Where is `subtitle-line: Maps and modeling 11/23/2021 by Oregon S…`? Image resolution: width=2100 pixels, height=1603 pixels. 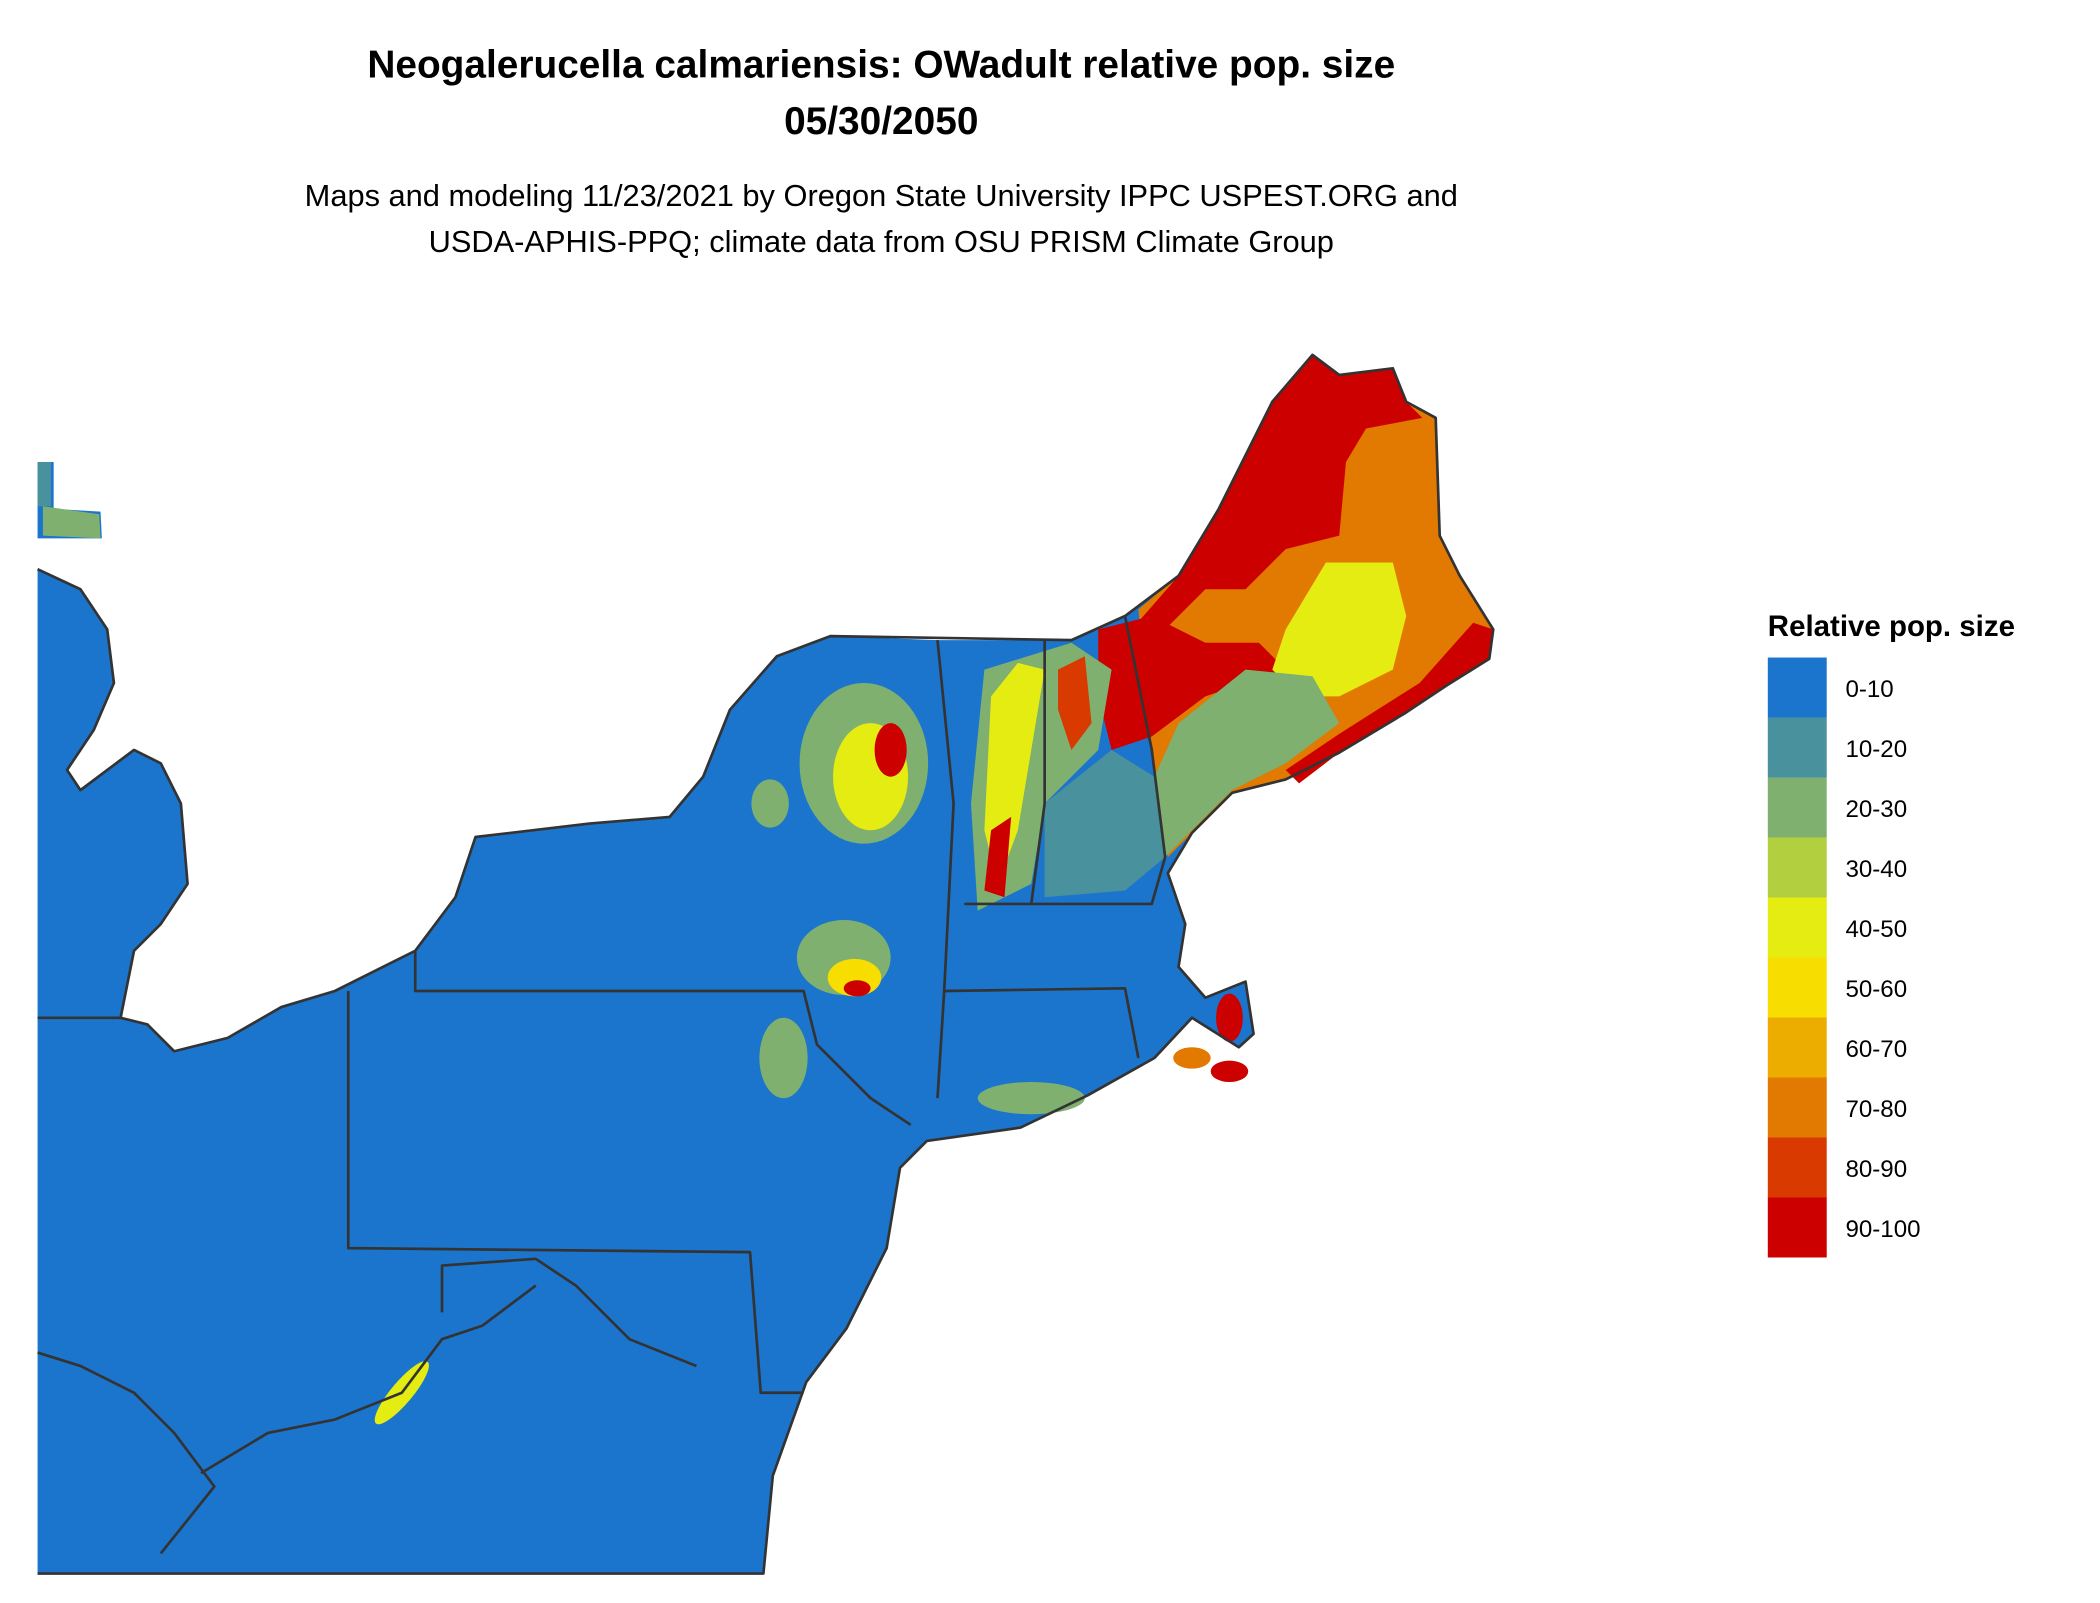 subtitle-line: Maps and modeling 11/23/2021 by Oregon S… is located at coordinates (881, 195).